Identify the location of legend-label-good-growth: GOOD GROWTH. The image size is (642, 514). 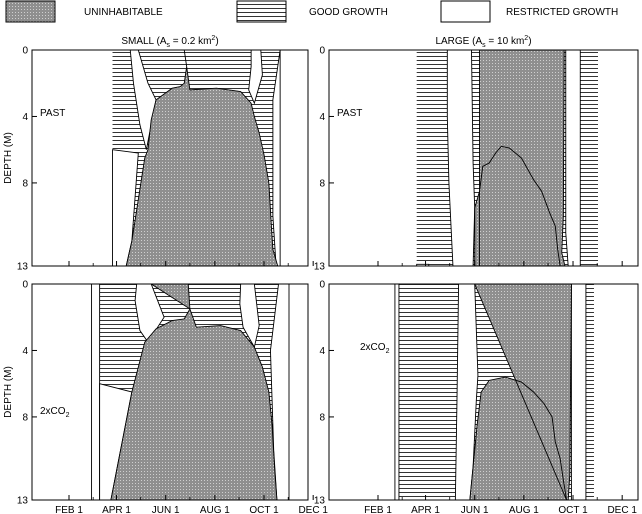
(348, 12).